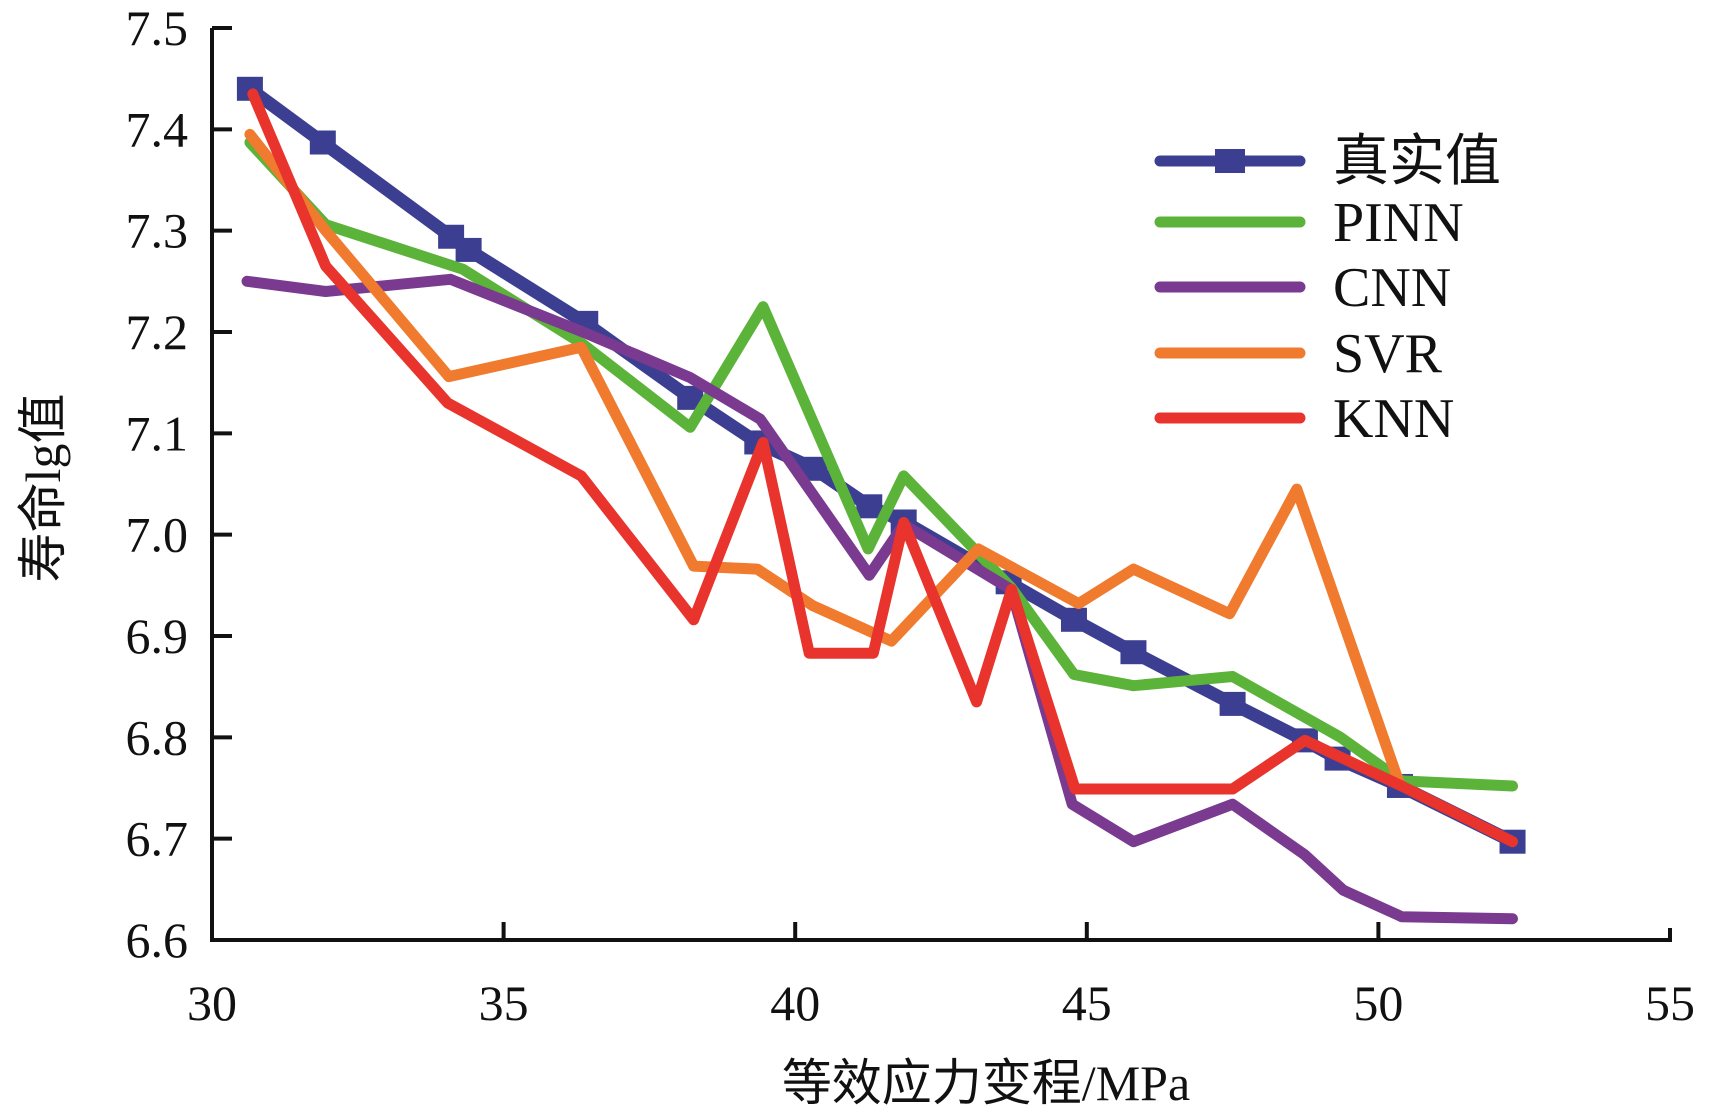 The width and height of the screenshot is (1713, 1113). What do you see at coordinates (157, 332) in the screenshot?
I see `y-tick-label: 7.2` at bounding box center [157, 332].